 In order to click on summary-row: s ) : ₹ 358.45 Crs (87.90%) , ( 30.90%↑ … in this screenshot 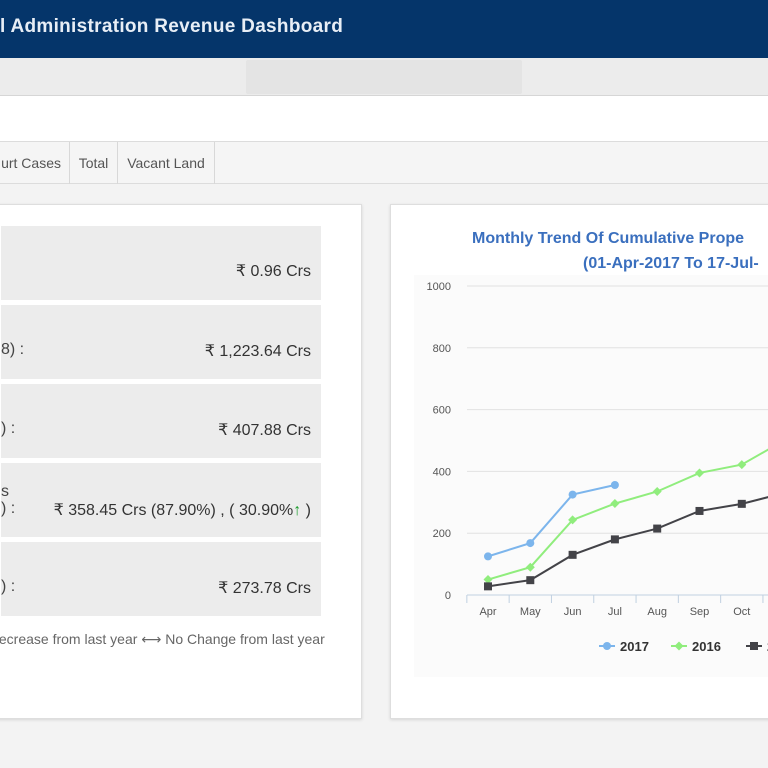, I will do `click(161, 500)`.